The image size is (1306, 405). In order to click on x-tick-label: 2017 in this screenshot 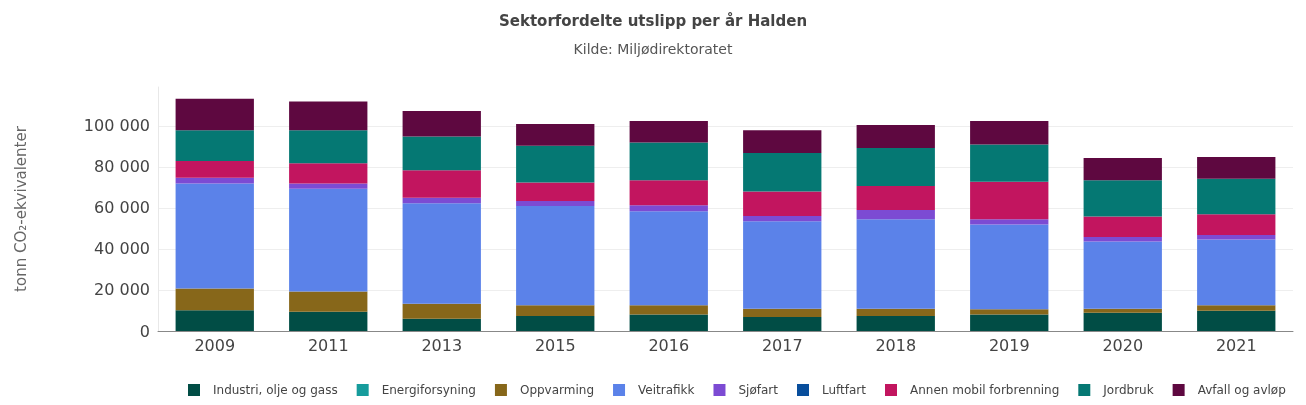, I will do `click(782, 345)`.